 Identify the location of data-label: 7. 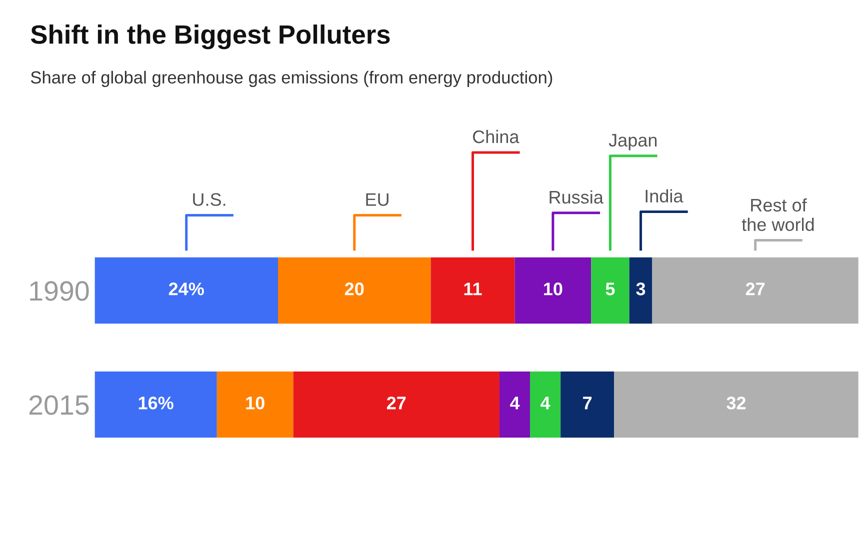
(587, 403).